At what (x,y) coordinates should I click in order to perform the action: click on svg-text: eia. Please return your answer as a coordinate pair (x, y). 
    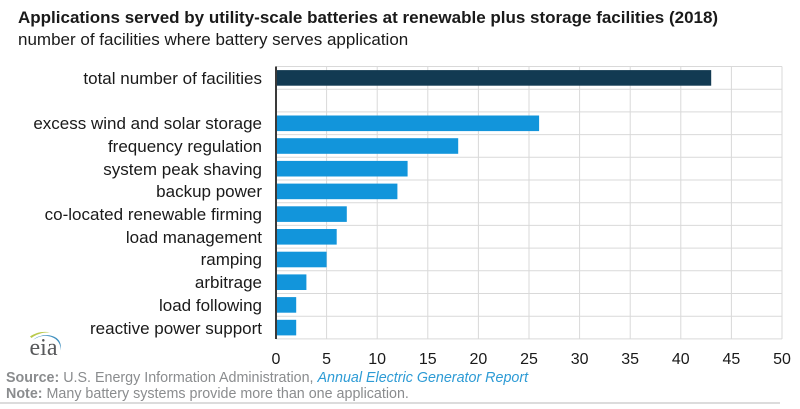
    Looking at the image, I should click on (44, 347).